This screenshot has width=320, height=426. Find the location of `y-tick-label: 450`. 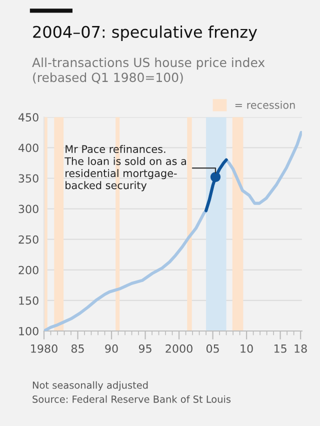

y-tick-label: 450 is located at coordinates (28, 117).